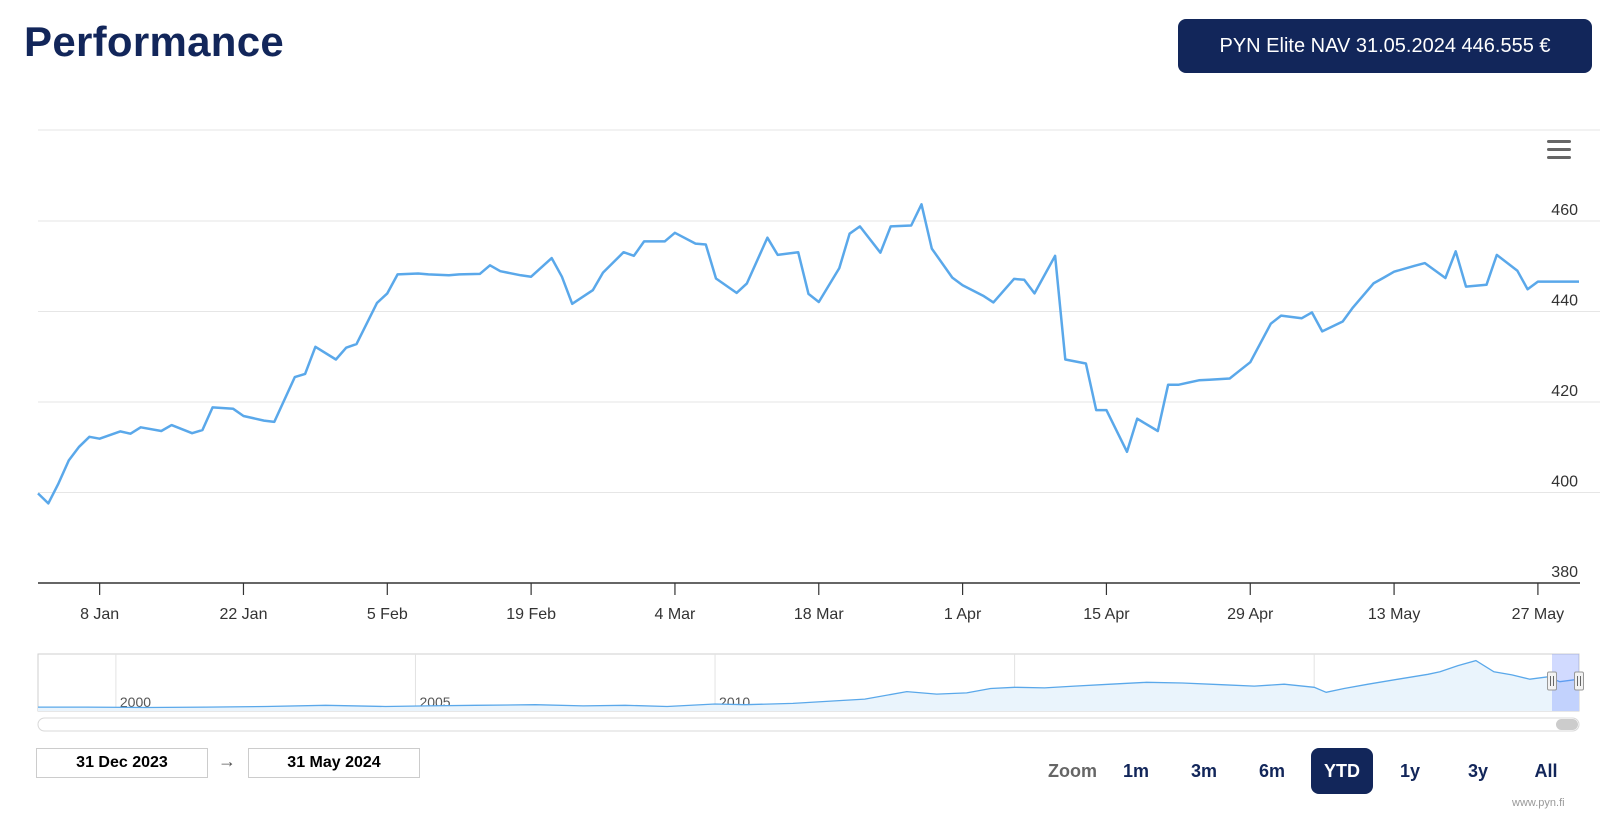 Image resolution: width=1600 pixels, height=814 pixels. I want to click on navigator: 20002005201020152020, so click(810, 692).